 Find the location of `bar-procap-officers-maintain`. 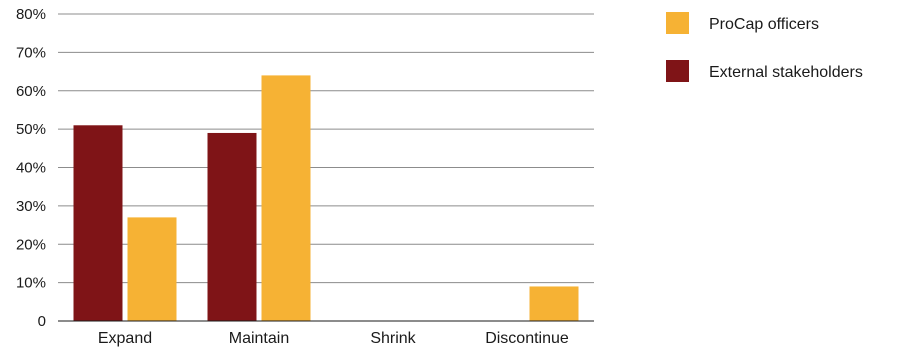

bar-procap-officers-maintain is located at coordinates (286, 198).